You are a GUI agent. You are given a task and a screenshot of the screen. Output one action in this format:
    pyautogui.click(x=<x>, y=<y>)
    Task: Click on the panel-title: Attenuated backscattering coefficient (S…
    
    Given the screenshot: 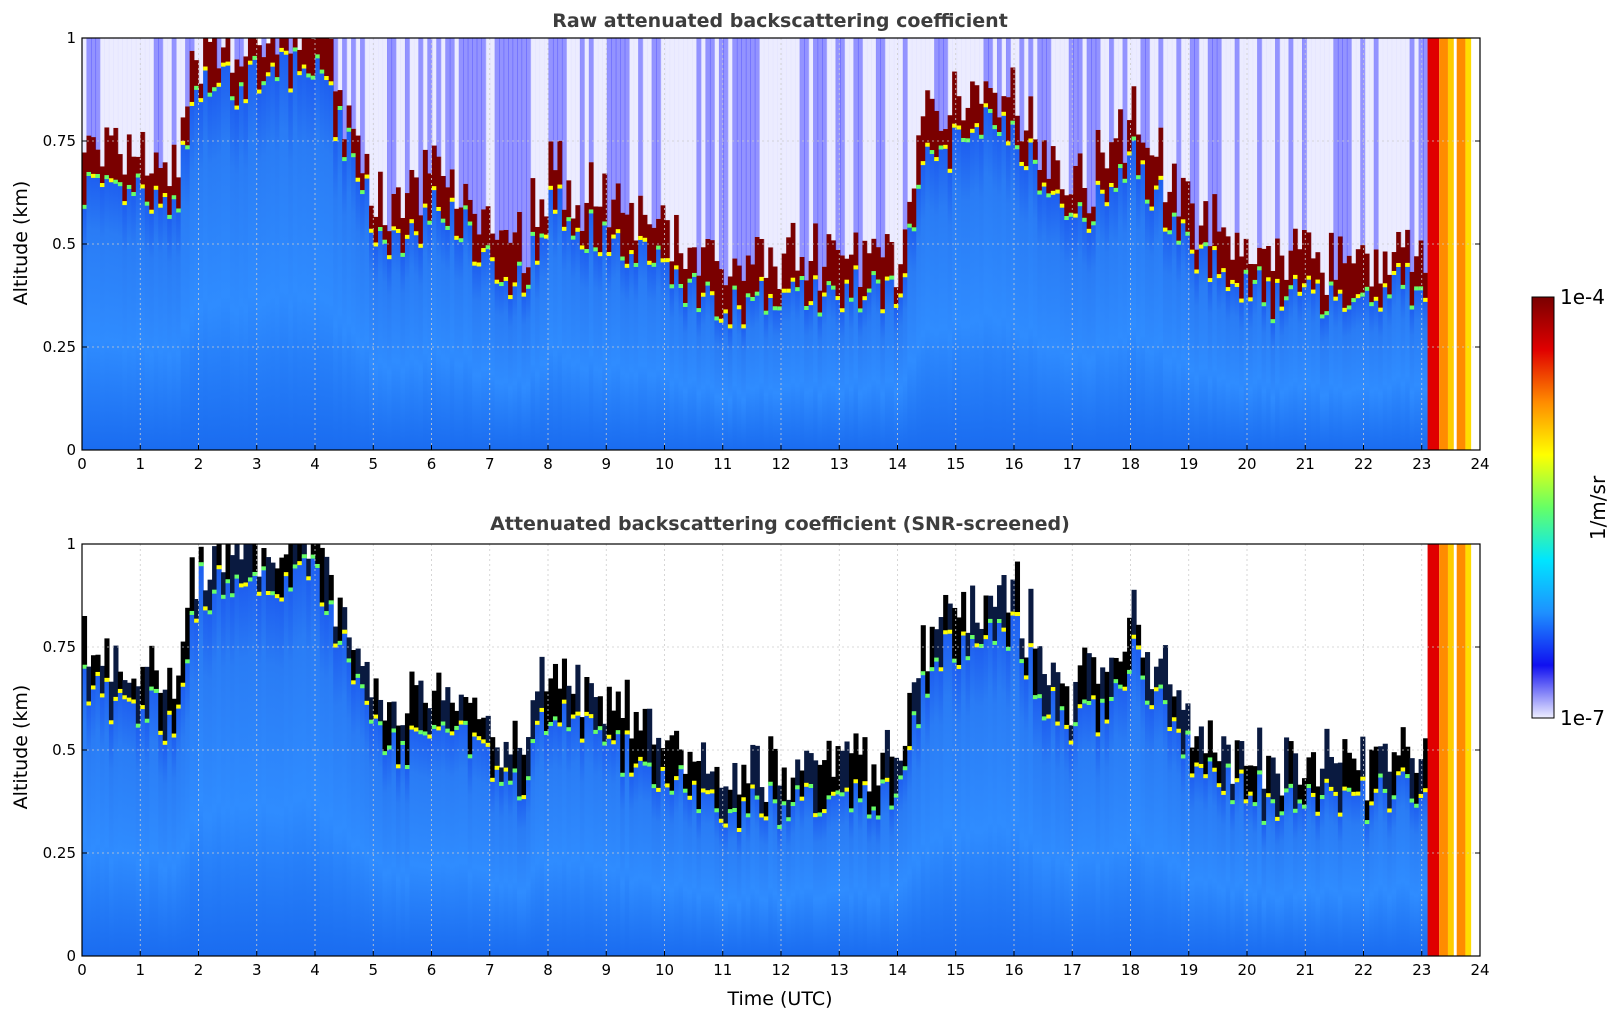 What is the action you would take?
    pyautogui.click(x=780, y=524)
    